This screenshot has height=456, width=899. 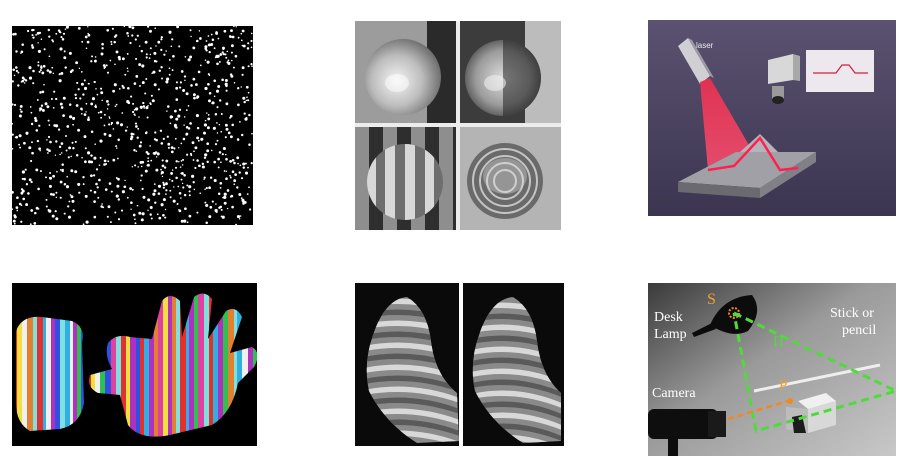 I want to click on laser-scene-graphic, so click(x=772, y=118).